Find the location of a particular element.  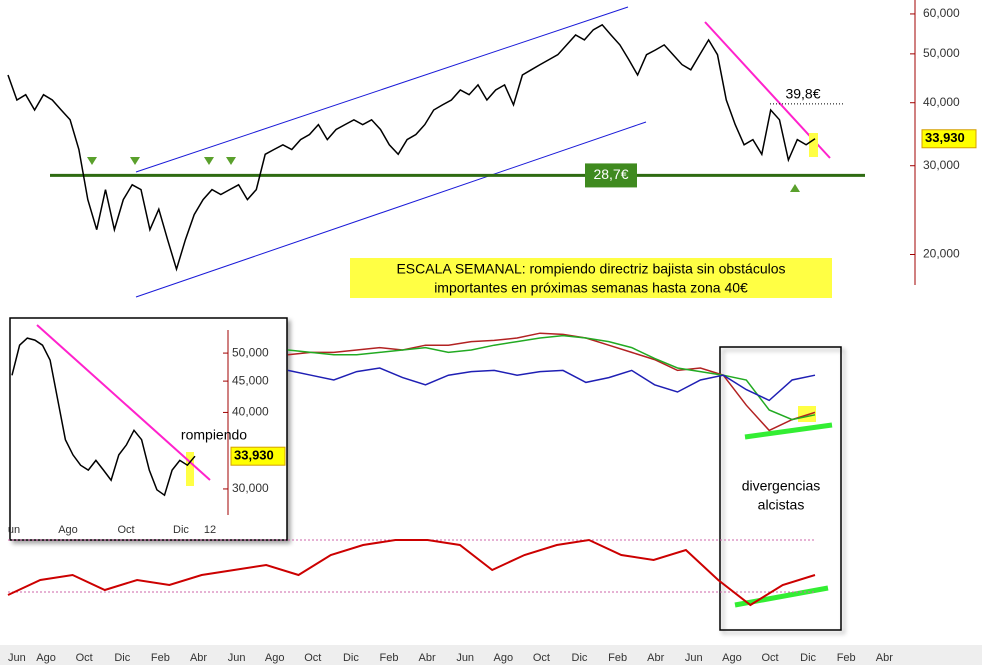

annotation: divergencias is located at coordinates (781, 486).